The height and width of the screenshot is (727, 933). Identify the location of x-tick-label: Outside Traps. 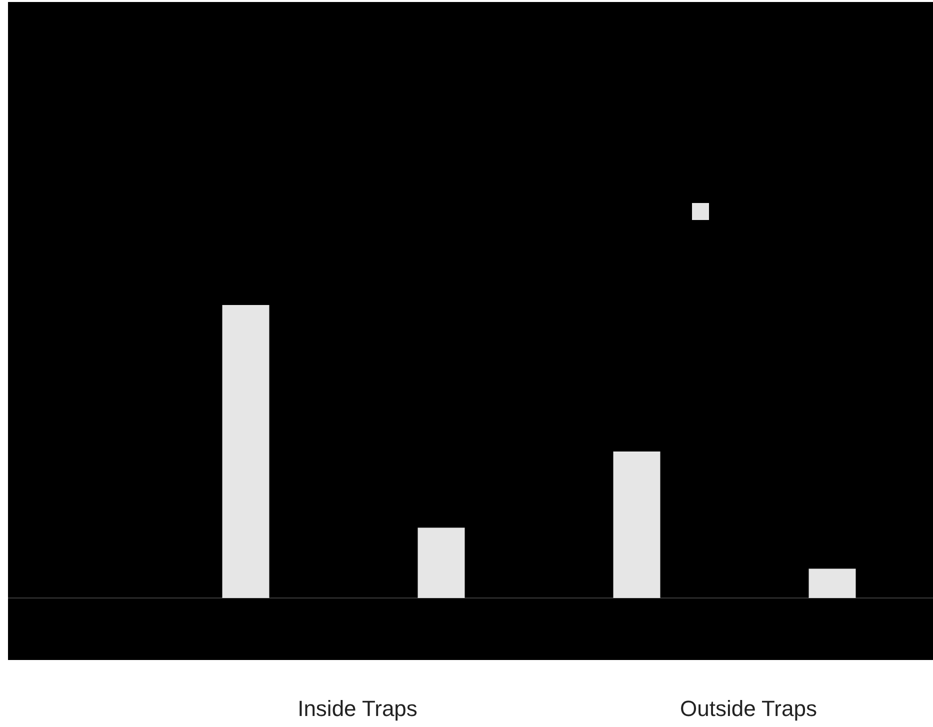
(748, 708).